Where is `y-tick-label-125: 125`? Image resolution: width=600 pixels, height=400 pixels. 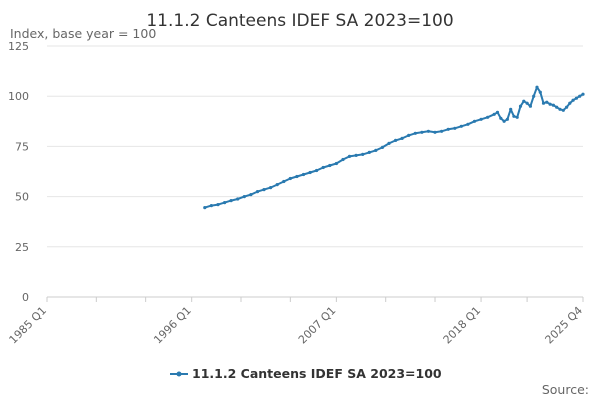 y-tick-label-125: 125 is located at coordinates (18, 46).